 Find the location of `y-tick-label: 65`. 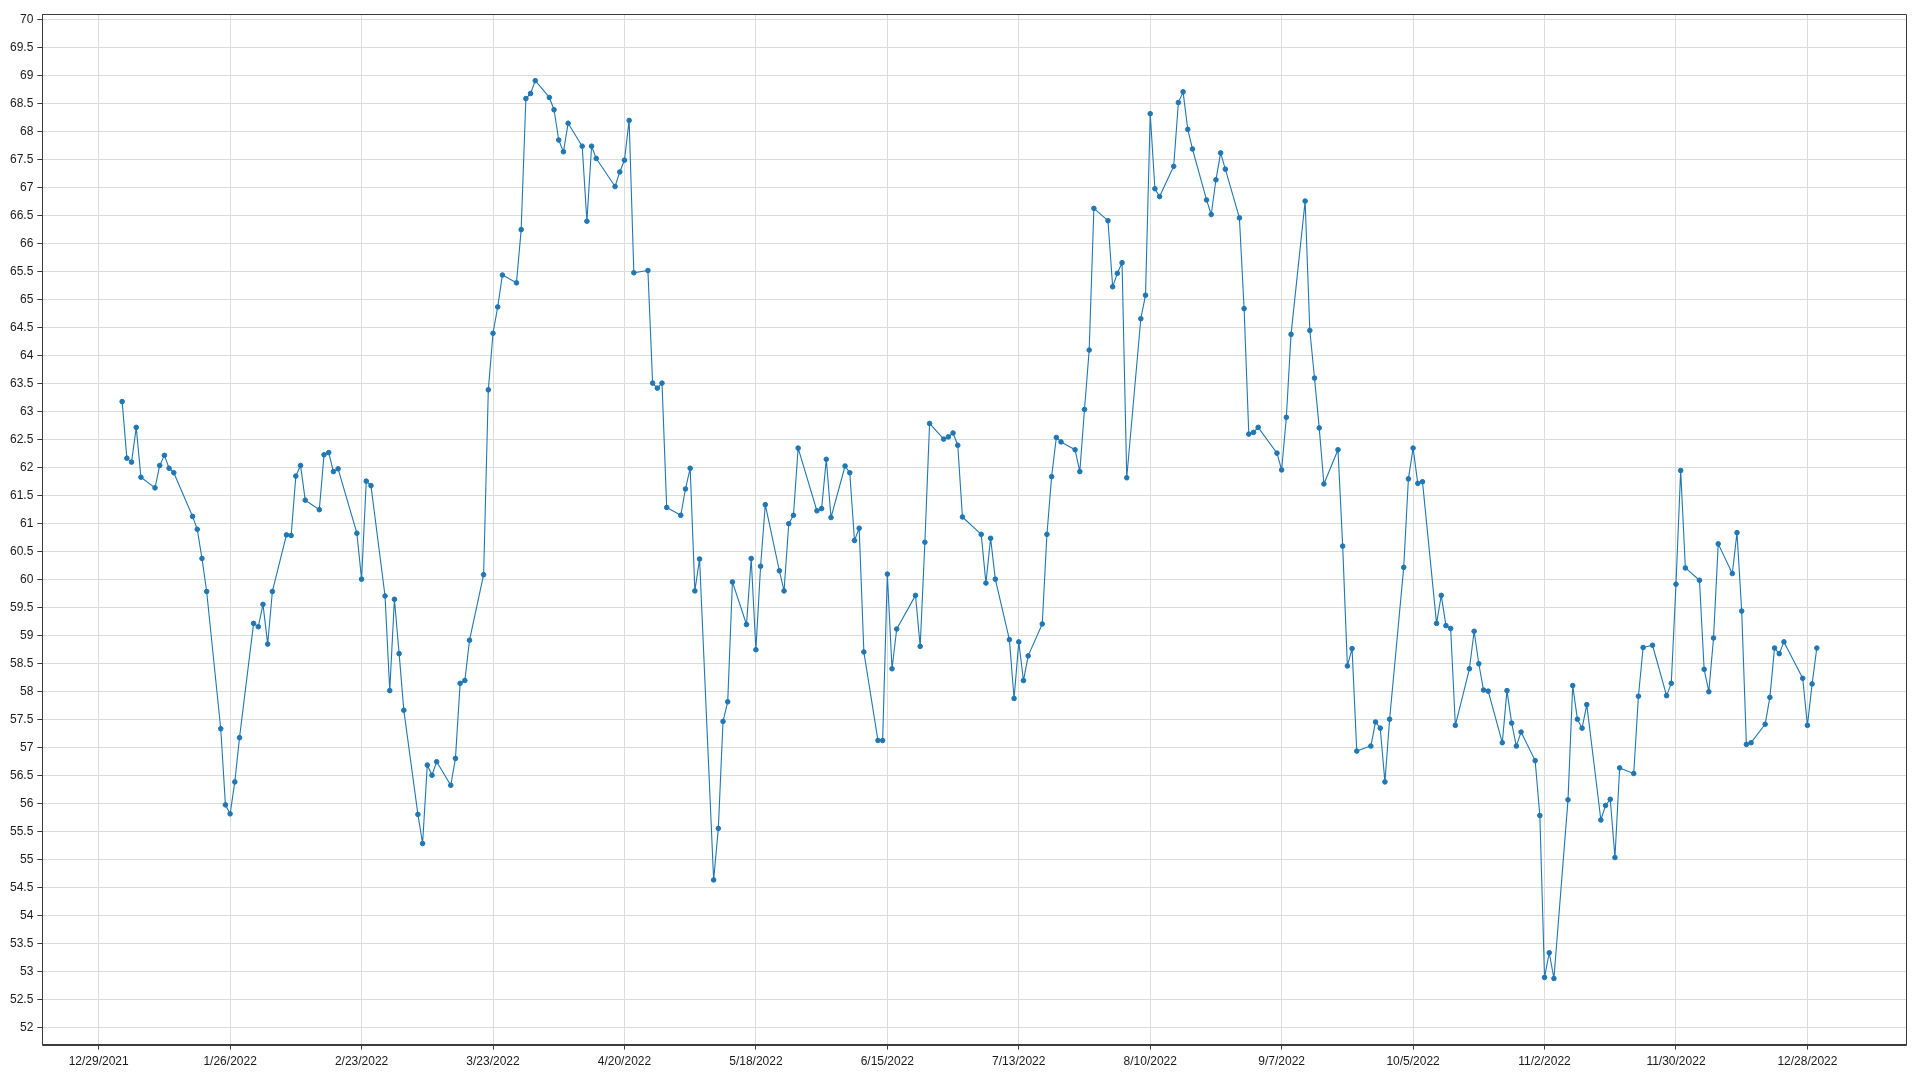

y-tick-label: 65 is located at coordinates (27, 298).